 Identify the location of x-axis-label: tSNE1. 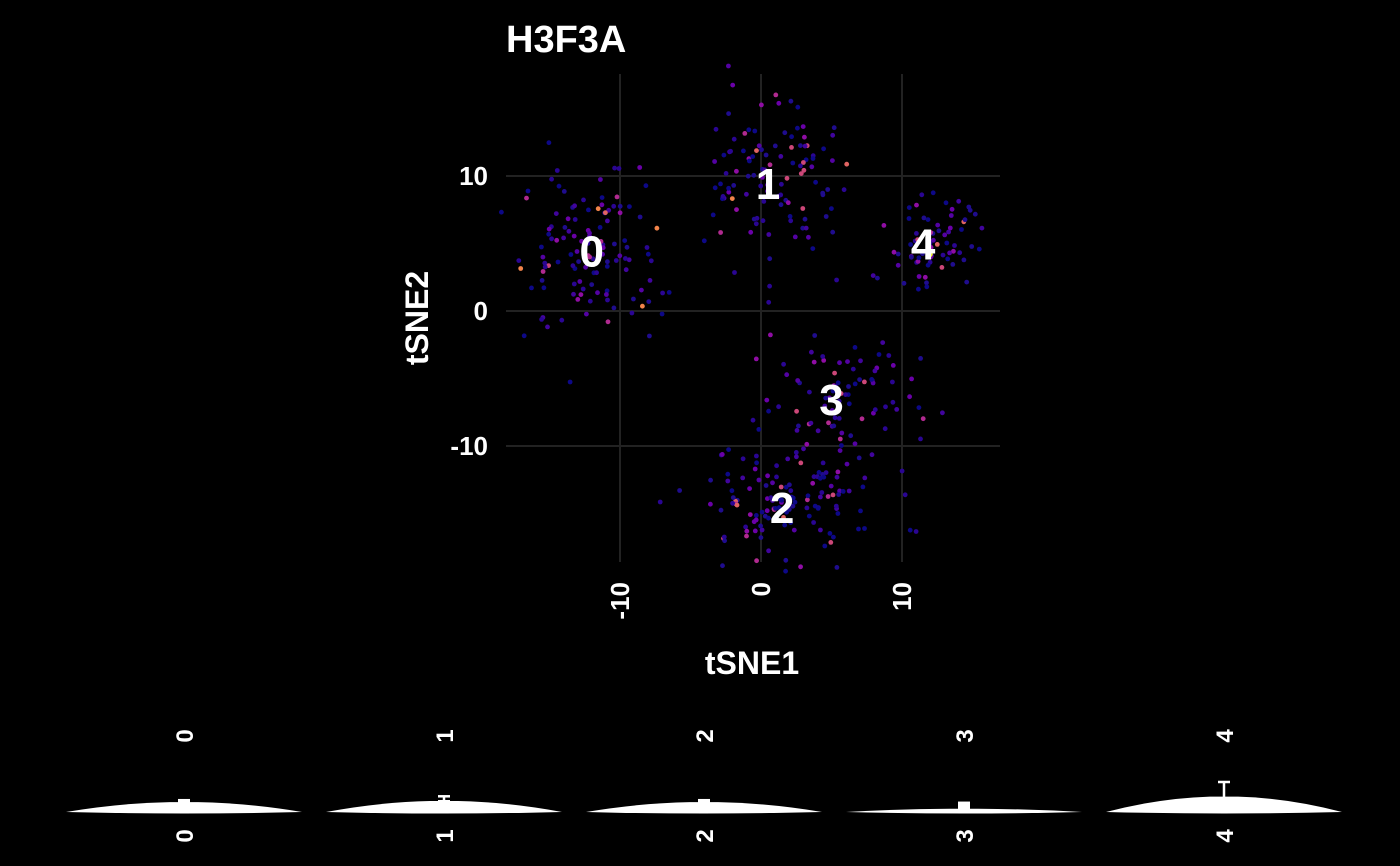
(752, 663).